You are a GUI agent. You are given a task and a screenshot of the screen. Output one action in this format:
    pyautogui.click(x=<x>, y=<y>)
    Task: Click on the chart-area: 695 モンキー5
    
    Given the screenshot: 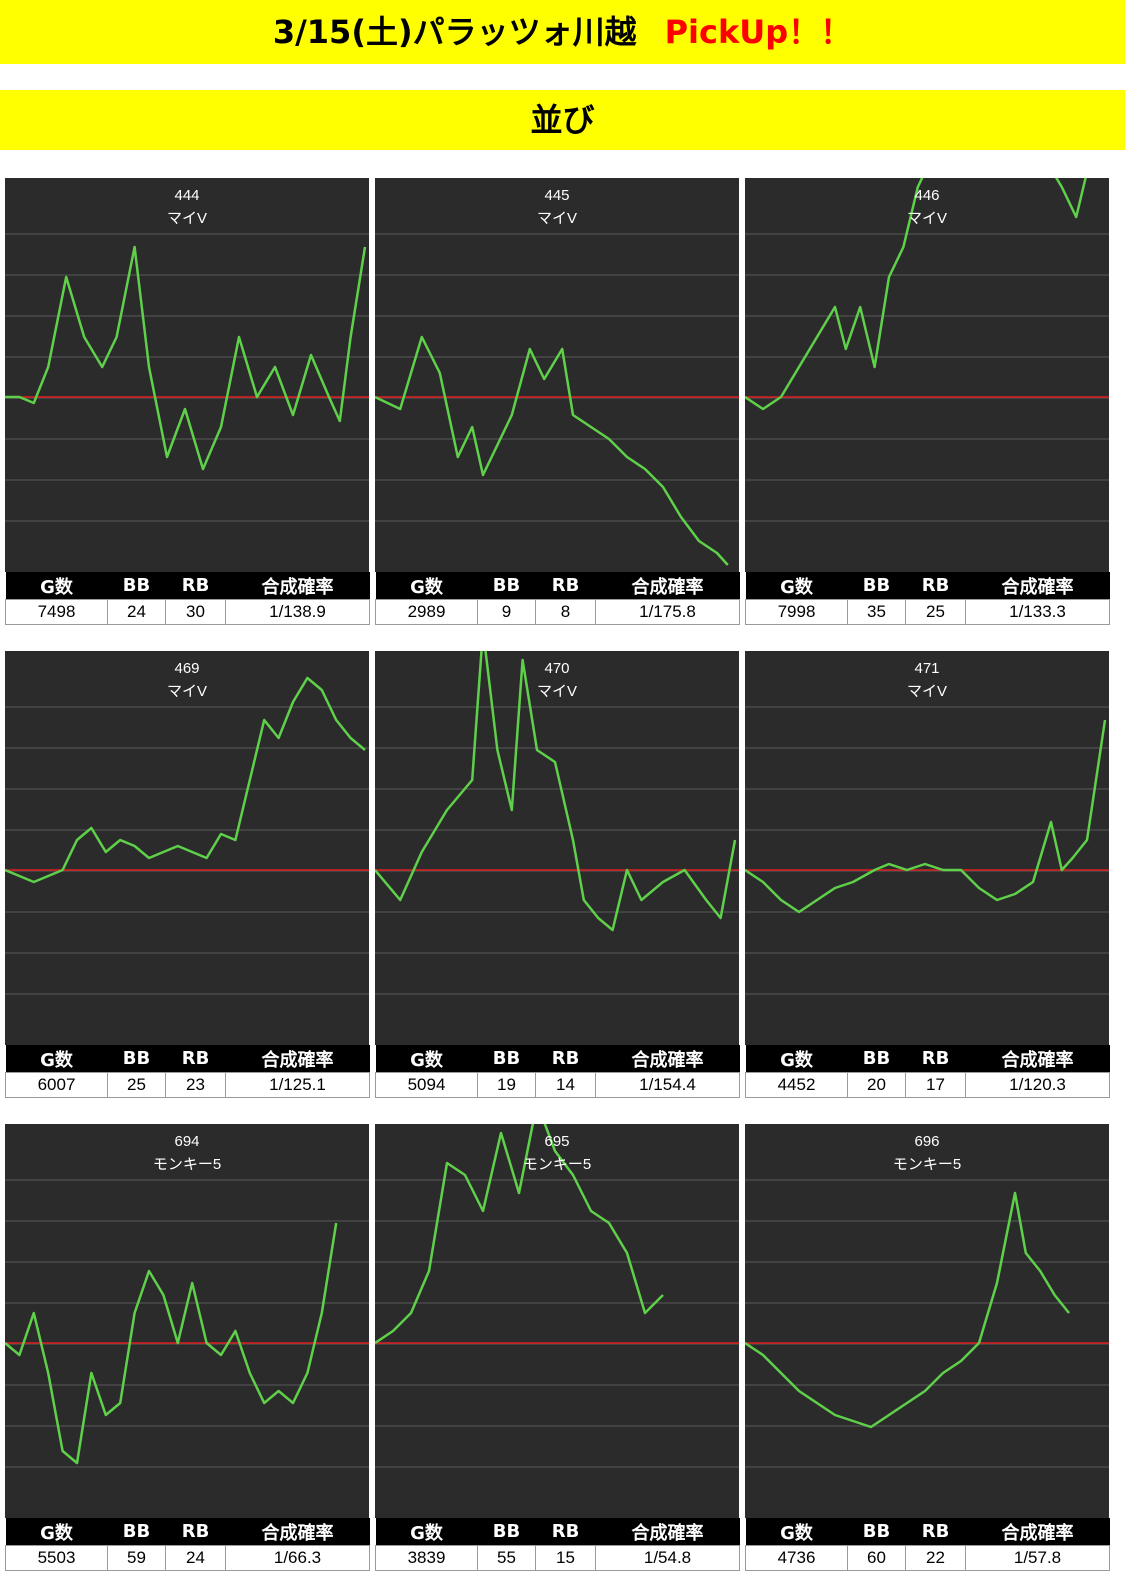 What is the action you would take?
    pyautogui.click(x=557, y=1321)
    